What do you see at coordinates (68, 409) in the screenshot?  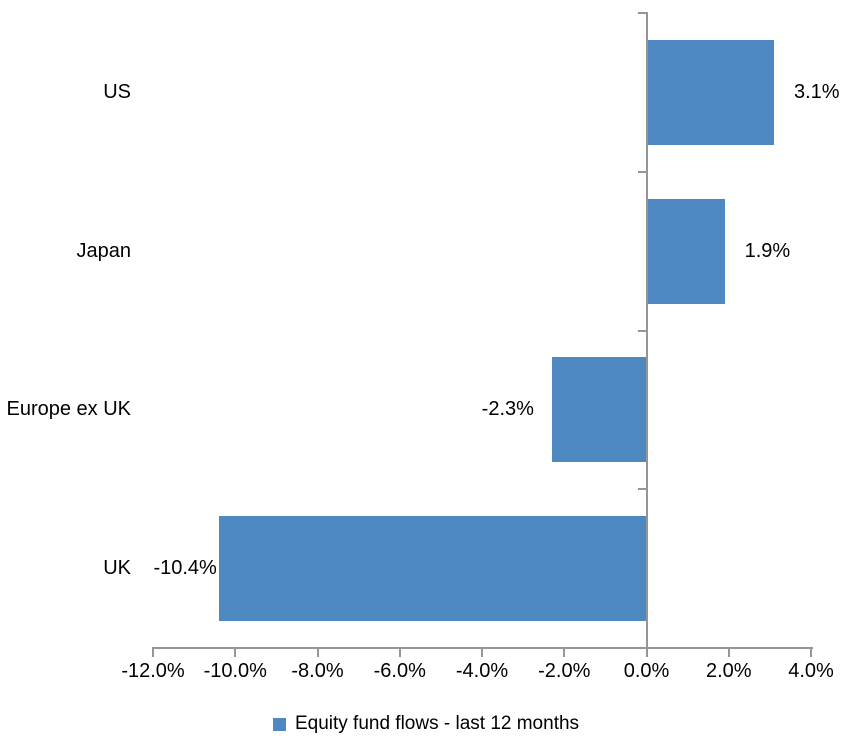 I see `category-label: Europe ex UK` at bounding box center [68, 409].